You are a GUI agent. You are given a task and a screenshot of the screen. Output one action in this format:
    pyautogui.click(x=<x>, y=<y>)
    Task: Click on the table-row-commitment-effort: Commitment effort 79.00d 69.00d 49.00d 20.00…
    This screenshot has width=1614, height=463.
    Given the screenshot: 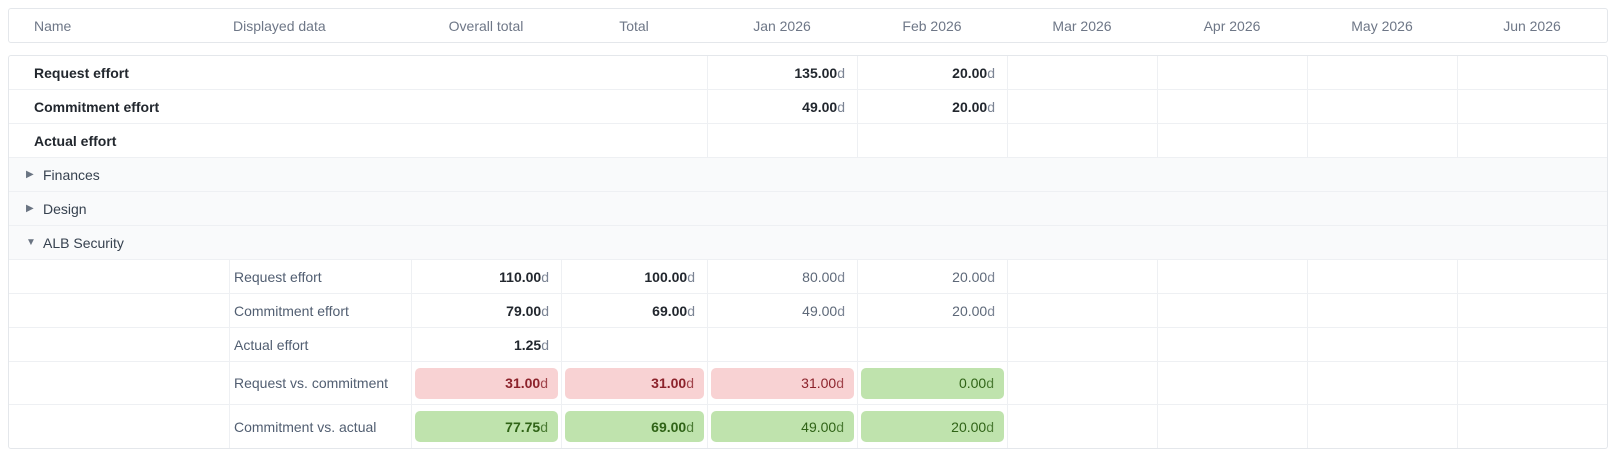 What is the action you would take?
    pyautogui.click(x=808, y=311)
    